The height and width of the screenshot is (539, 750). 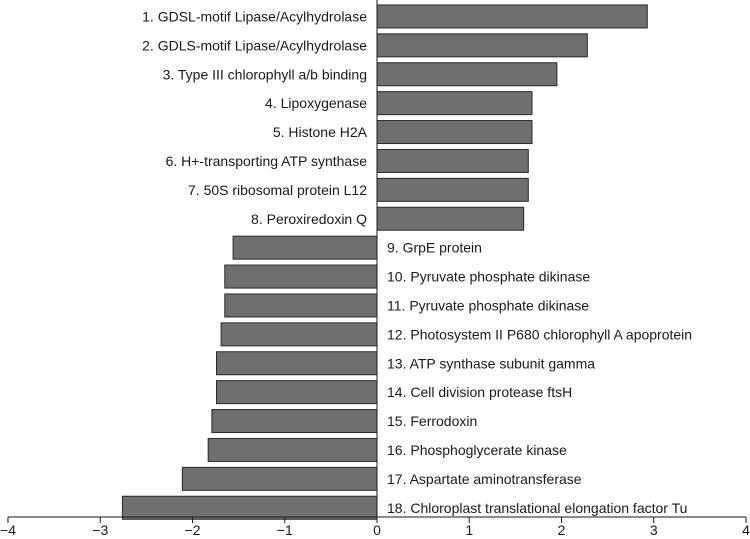 What do you see at coordinates (488, 305) in the screenshot?
I see `category-label-11: 11. Pyruvate phosphate dikinase` at bounding box center [488, 305].